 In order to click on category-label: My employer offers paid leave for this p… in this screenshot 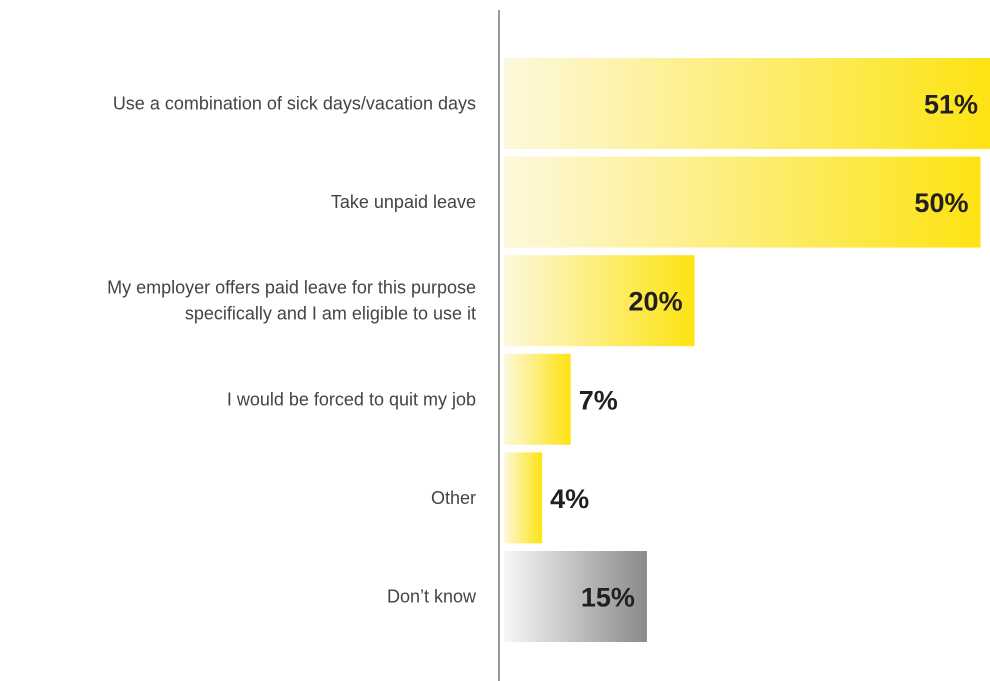, I will do `click(291, 301)`.